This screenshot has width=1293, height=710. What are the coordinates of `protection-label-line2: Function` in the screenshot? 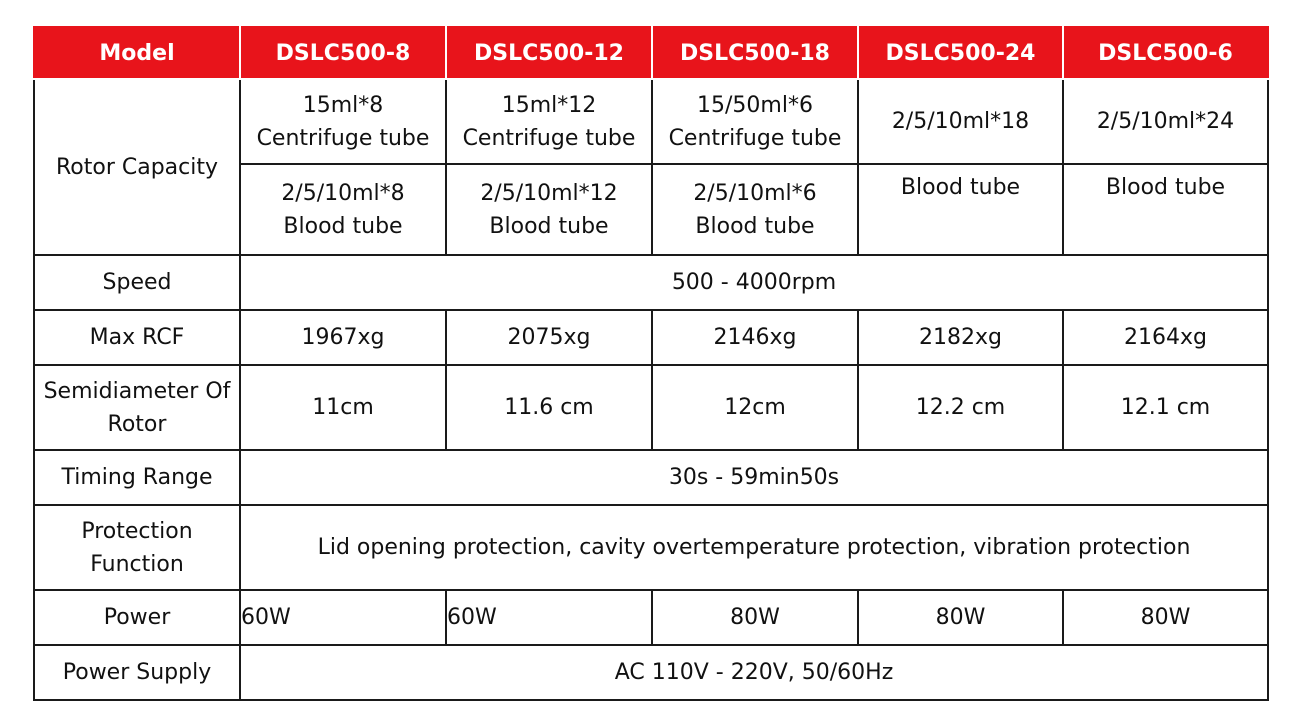 It's located at (137, 564).